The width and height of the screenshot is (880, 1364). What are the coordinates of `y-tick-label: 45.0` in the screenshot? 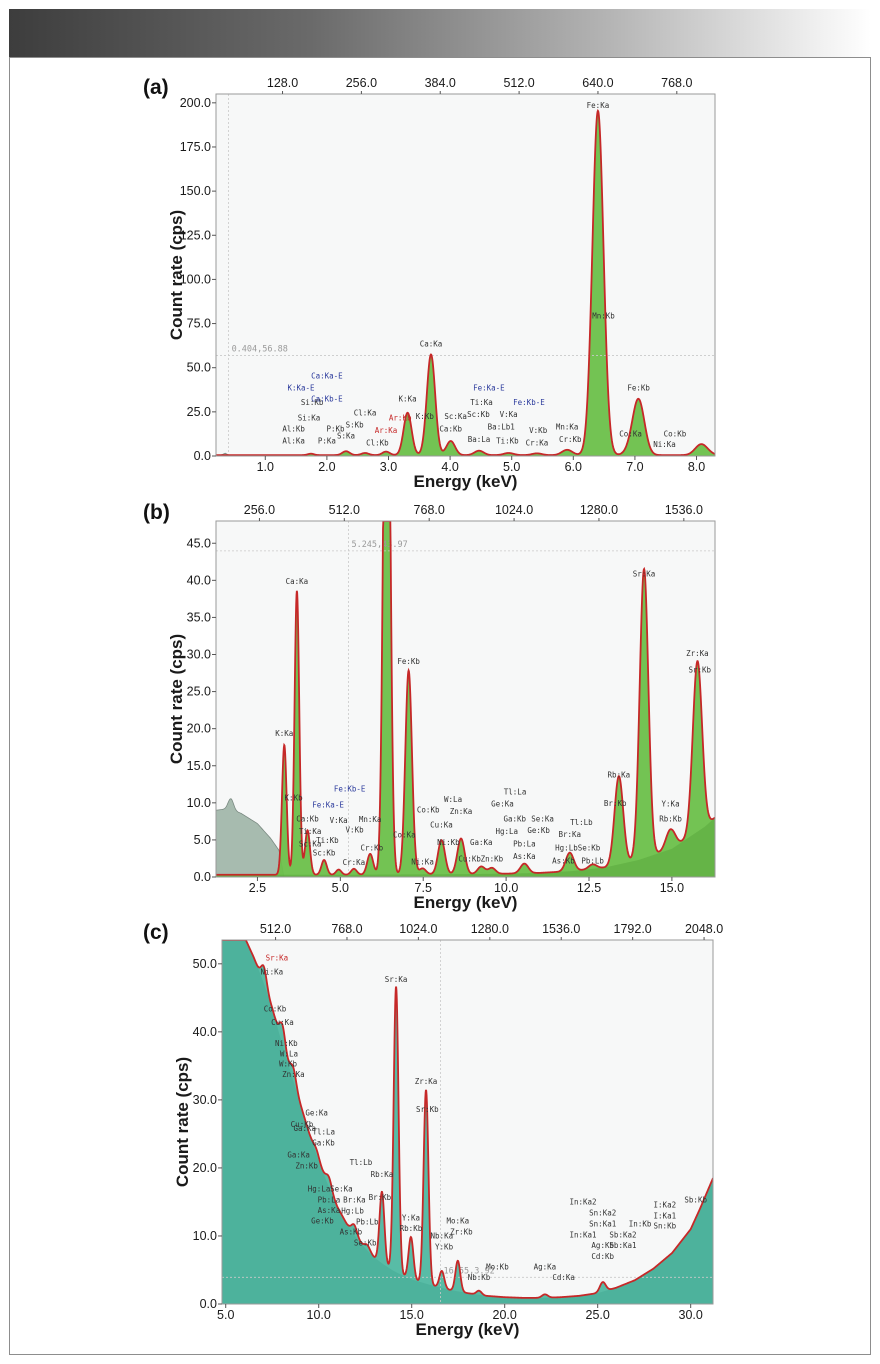 It's located at (199, 543).